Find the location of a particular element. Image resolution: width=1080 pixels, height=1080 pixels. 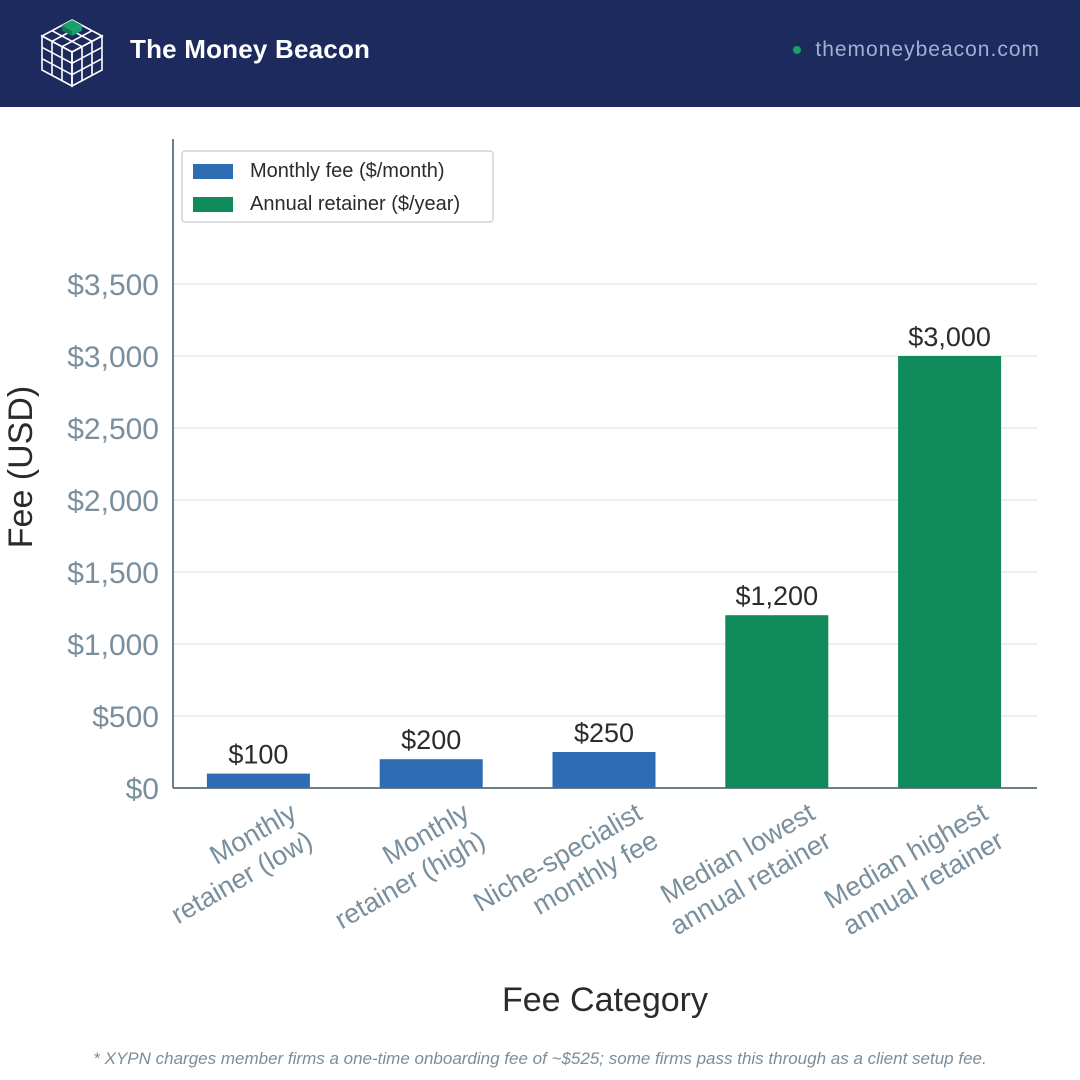

bar-value-label: $250 is located at coordinates (604, 733).